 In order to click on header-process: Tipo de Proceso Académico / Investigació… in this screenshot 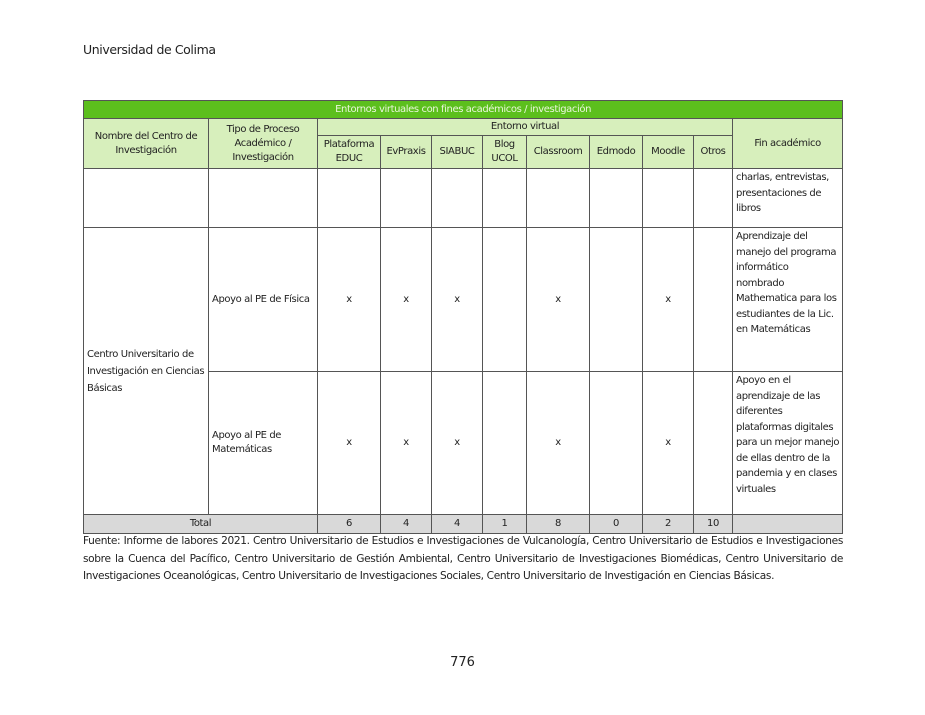, I will do `click(263, 143)`.